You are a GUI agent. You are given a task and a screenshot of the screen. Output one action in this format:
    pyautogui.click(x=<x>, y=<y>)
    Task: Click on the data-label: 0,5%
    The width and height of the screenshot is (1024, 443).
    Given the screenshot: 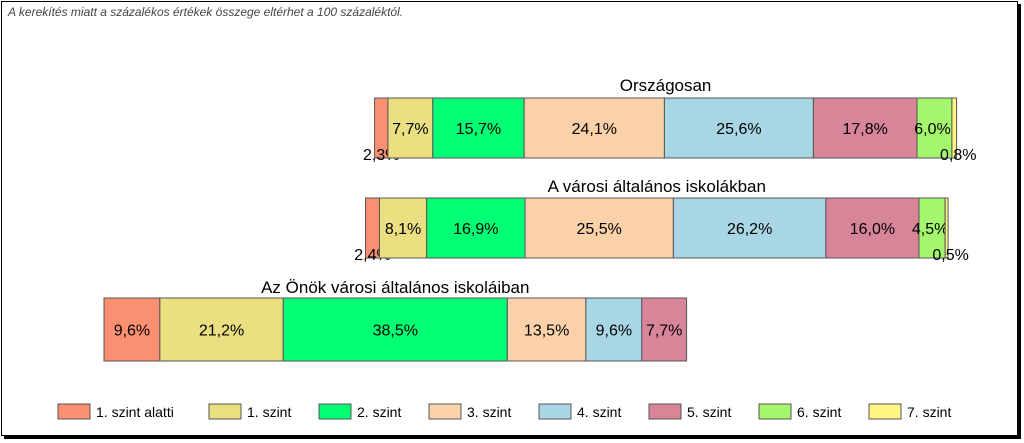 What is the action you would take?
    pyautogui.click(x=950, y=255)
    